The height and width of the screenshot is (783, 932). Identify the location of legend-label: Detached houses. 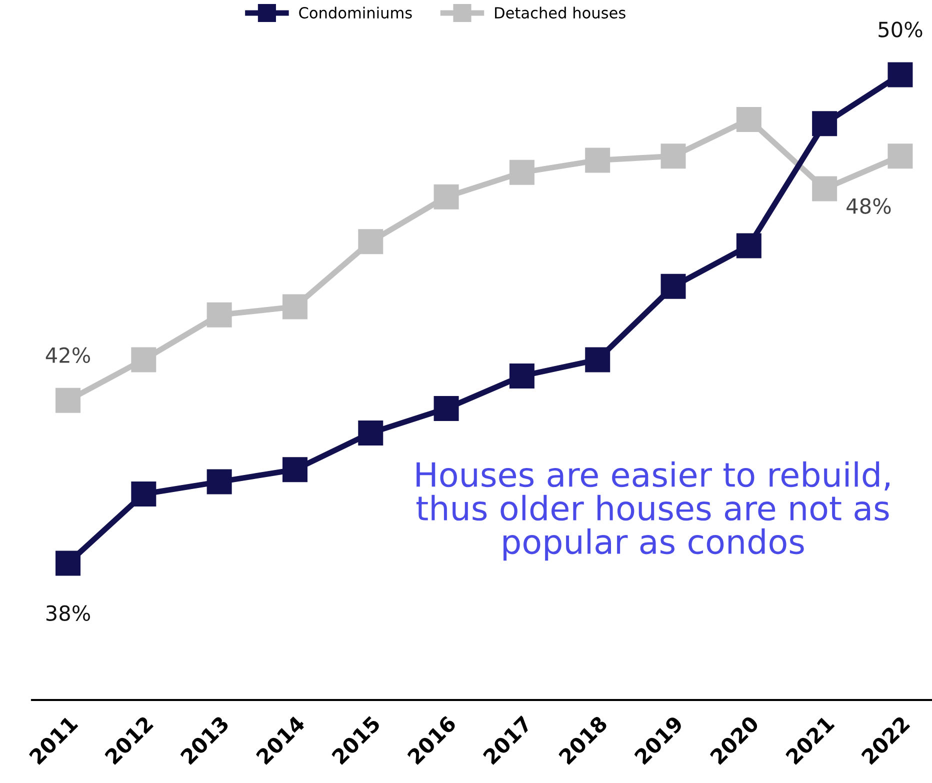
(560, 12).